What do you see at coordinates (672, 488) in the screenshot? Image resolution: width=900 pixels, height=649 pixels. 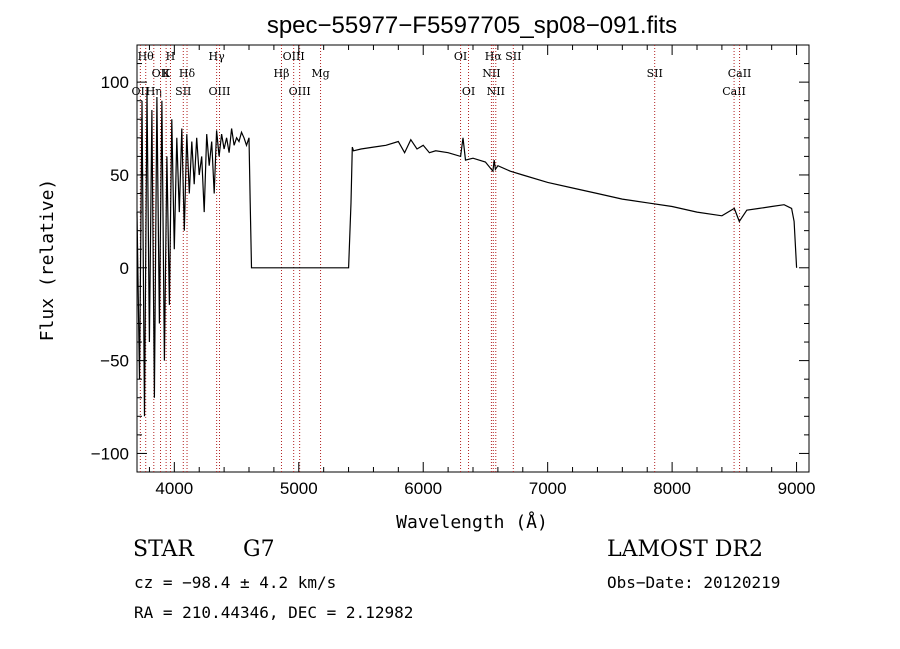 I see `x-tick-label: 8000` at bounding box center [672, 488].